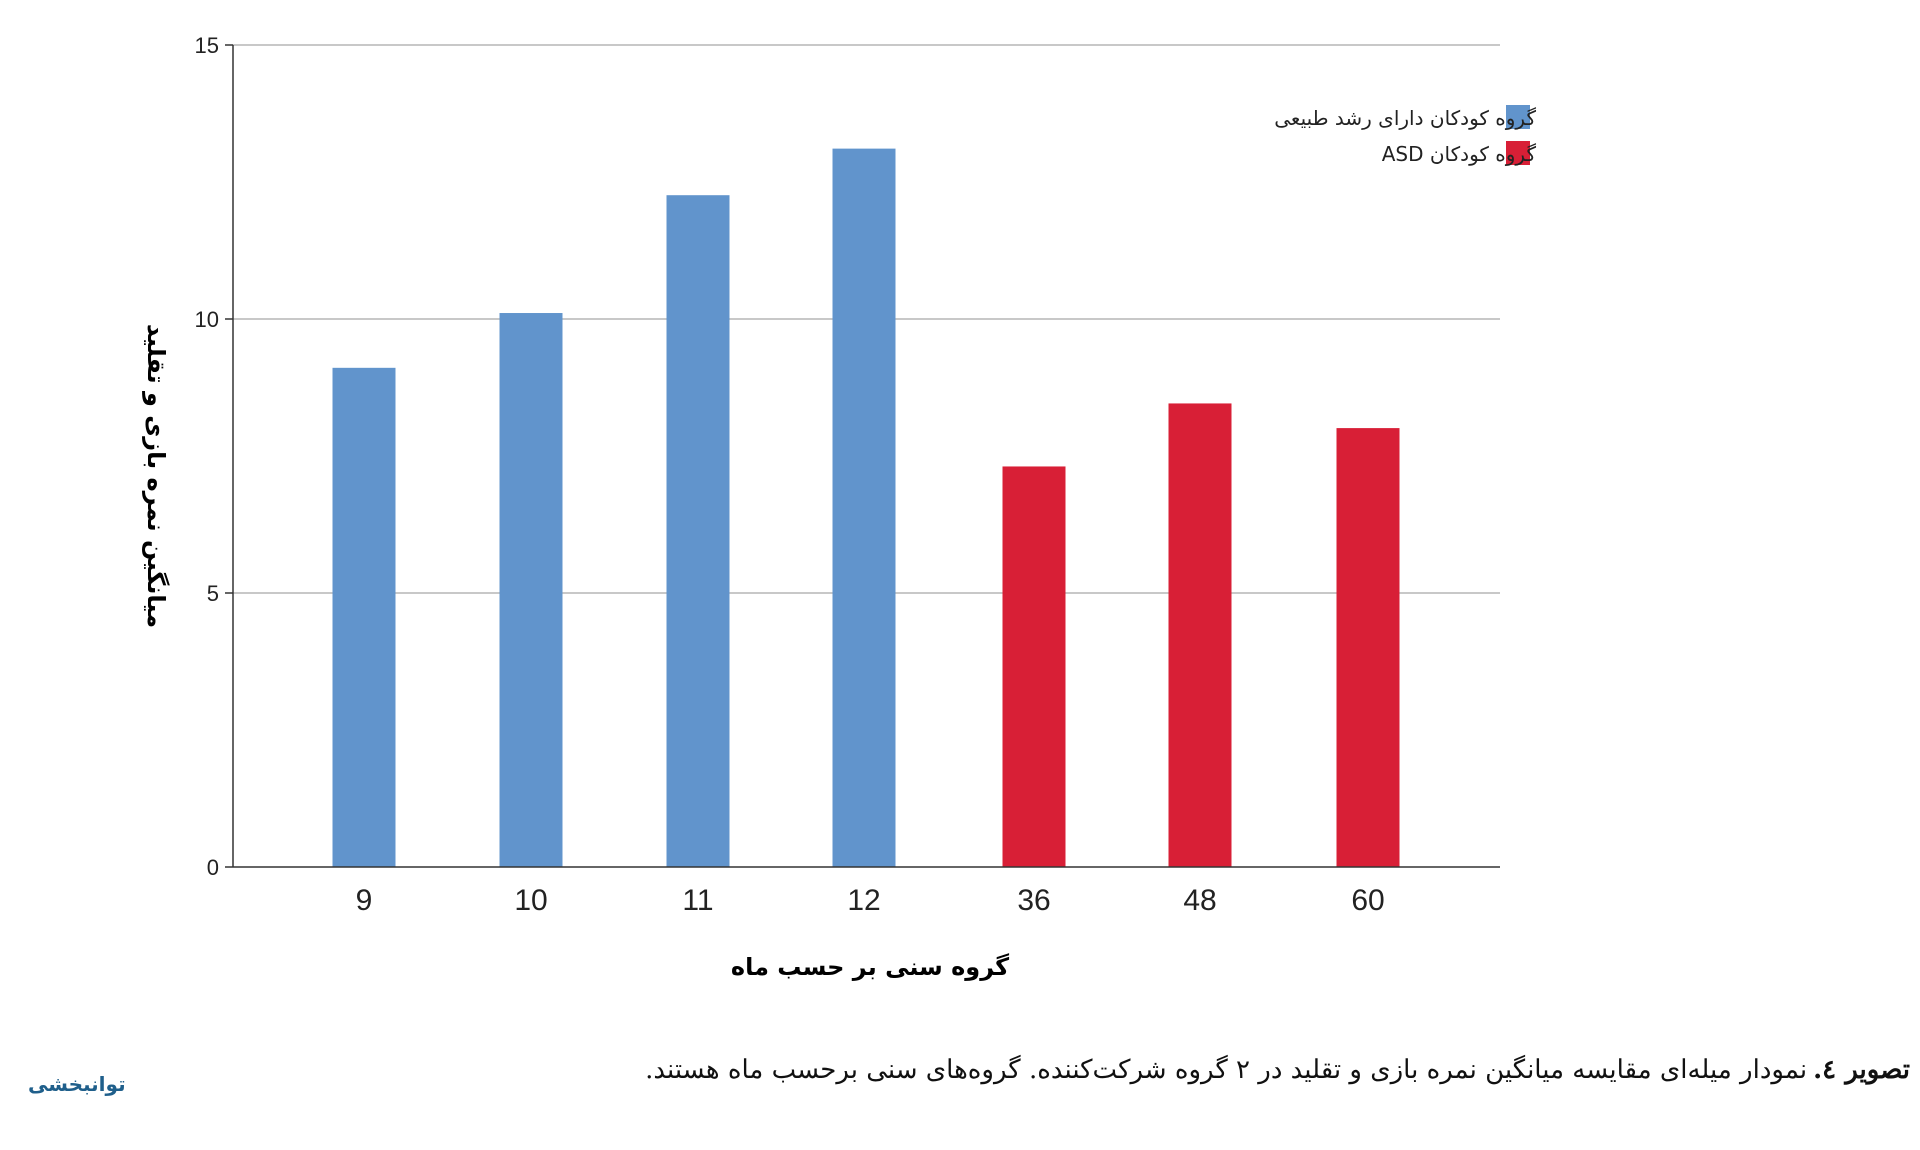 The width and height of the screenshot is (1920, 1150). Describe the element at coordinates (1367, 900) in the screenshot. I see `x-tick-label: 60` at that location.